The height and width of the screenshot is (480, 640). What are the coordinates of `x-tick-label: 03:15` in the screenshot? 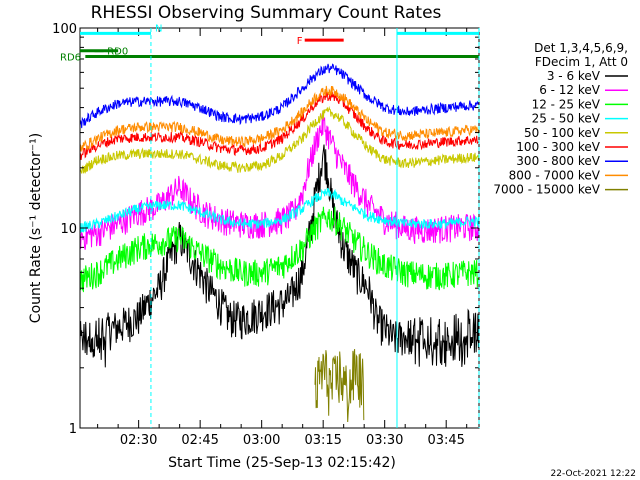 It's located at (322, 440).